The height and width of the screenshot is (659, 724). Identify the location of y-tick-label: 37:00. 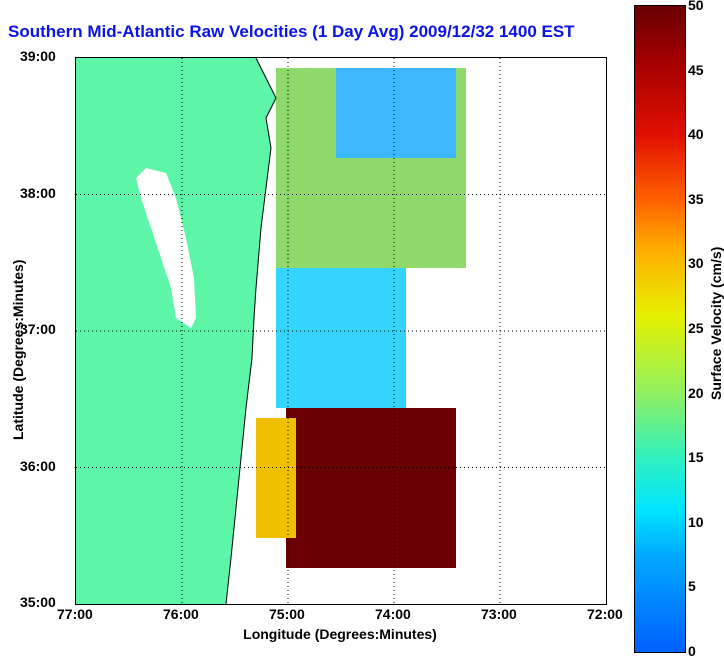
(38, 329).